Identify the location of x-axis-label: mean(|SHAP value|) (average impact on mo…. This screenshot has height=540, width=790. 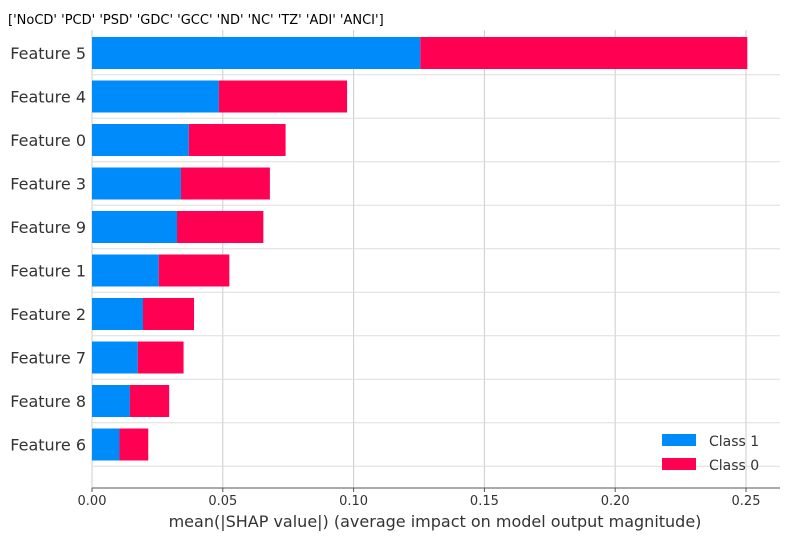
(435, 521).